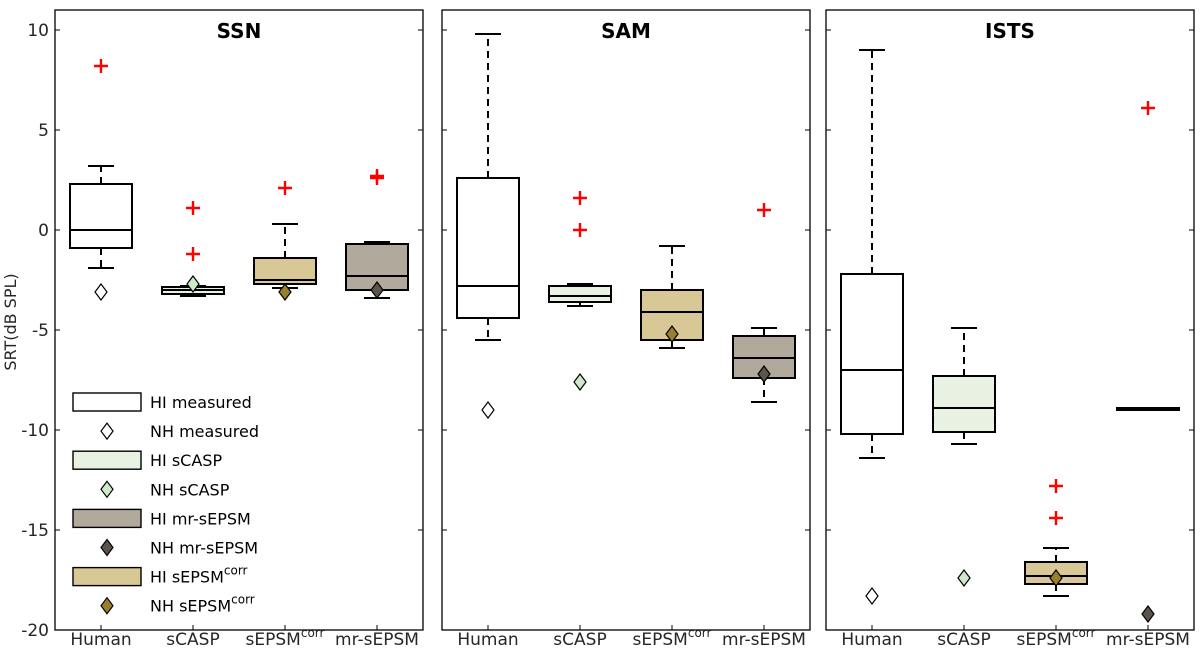  I want to click on y-tick-label: 0, so click(43, 231).